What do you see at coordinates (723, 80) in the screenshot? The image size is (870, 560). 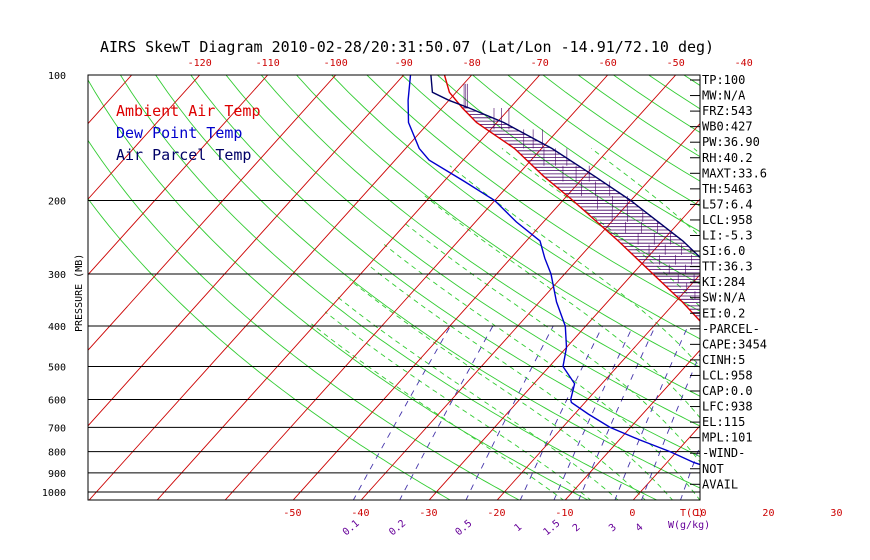 I see `index-value: TP:100` at bounding box center [723, 80].